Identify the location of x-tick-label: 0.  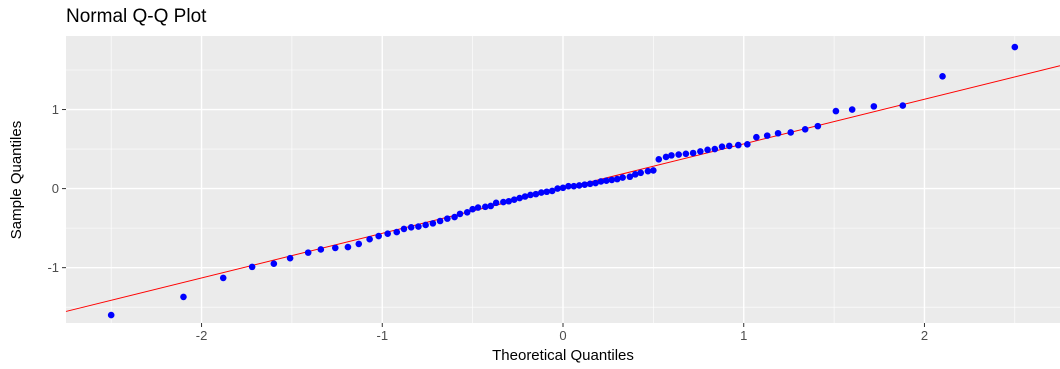
(562, 335).